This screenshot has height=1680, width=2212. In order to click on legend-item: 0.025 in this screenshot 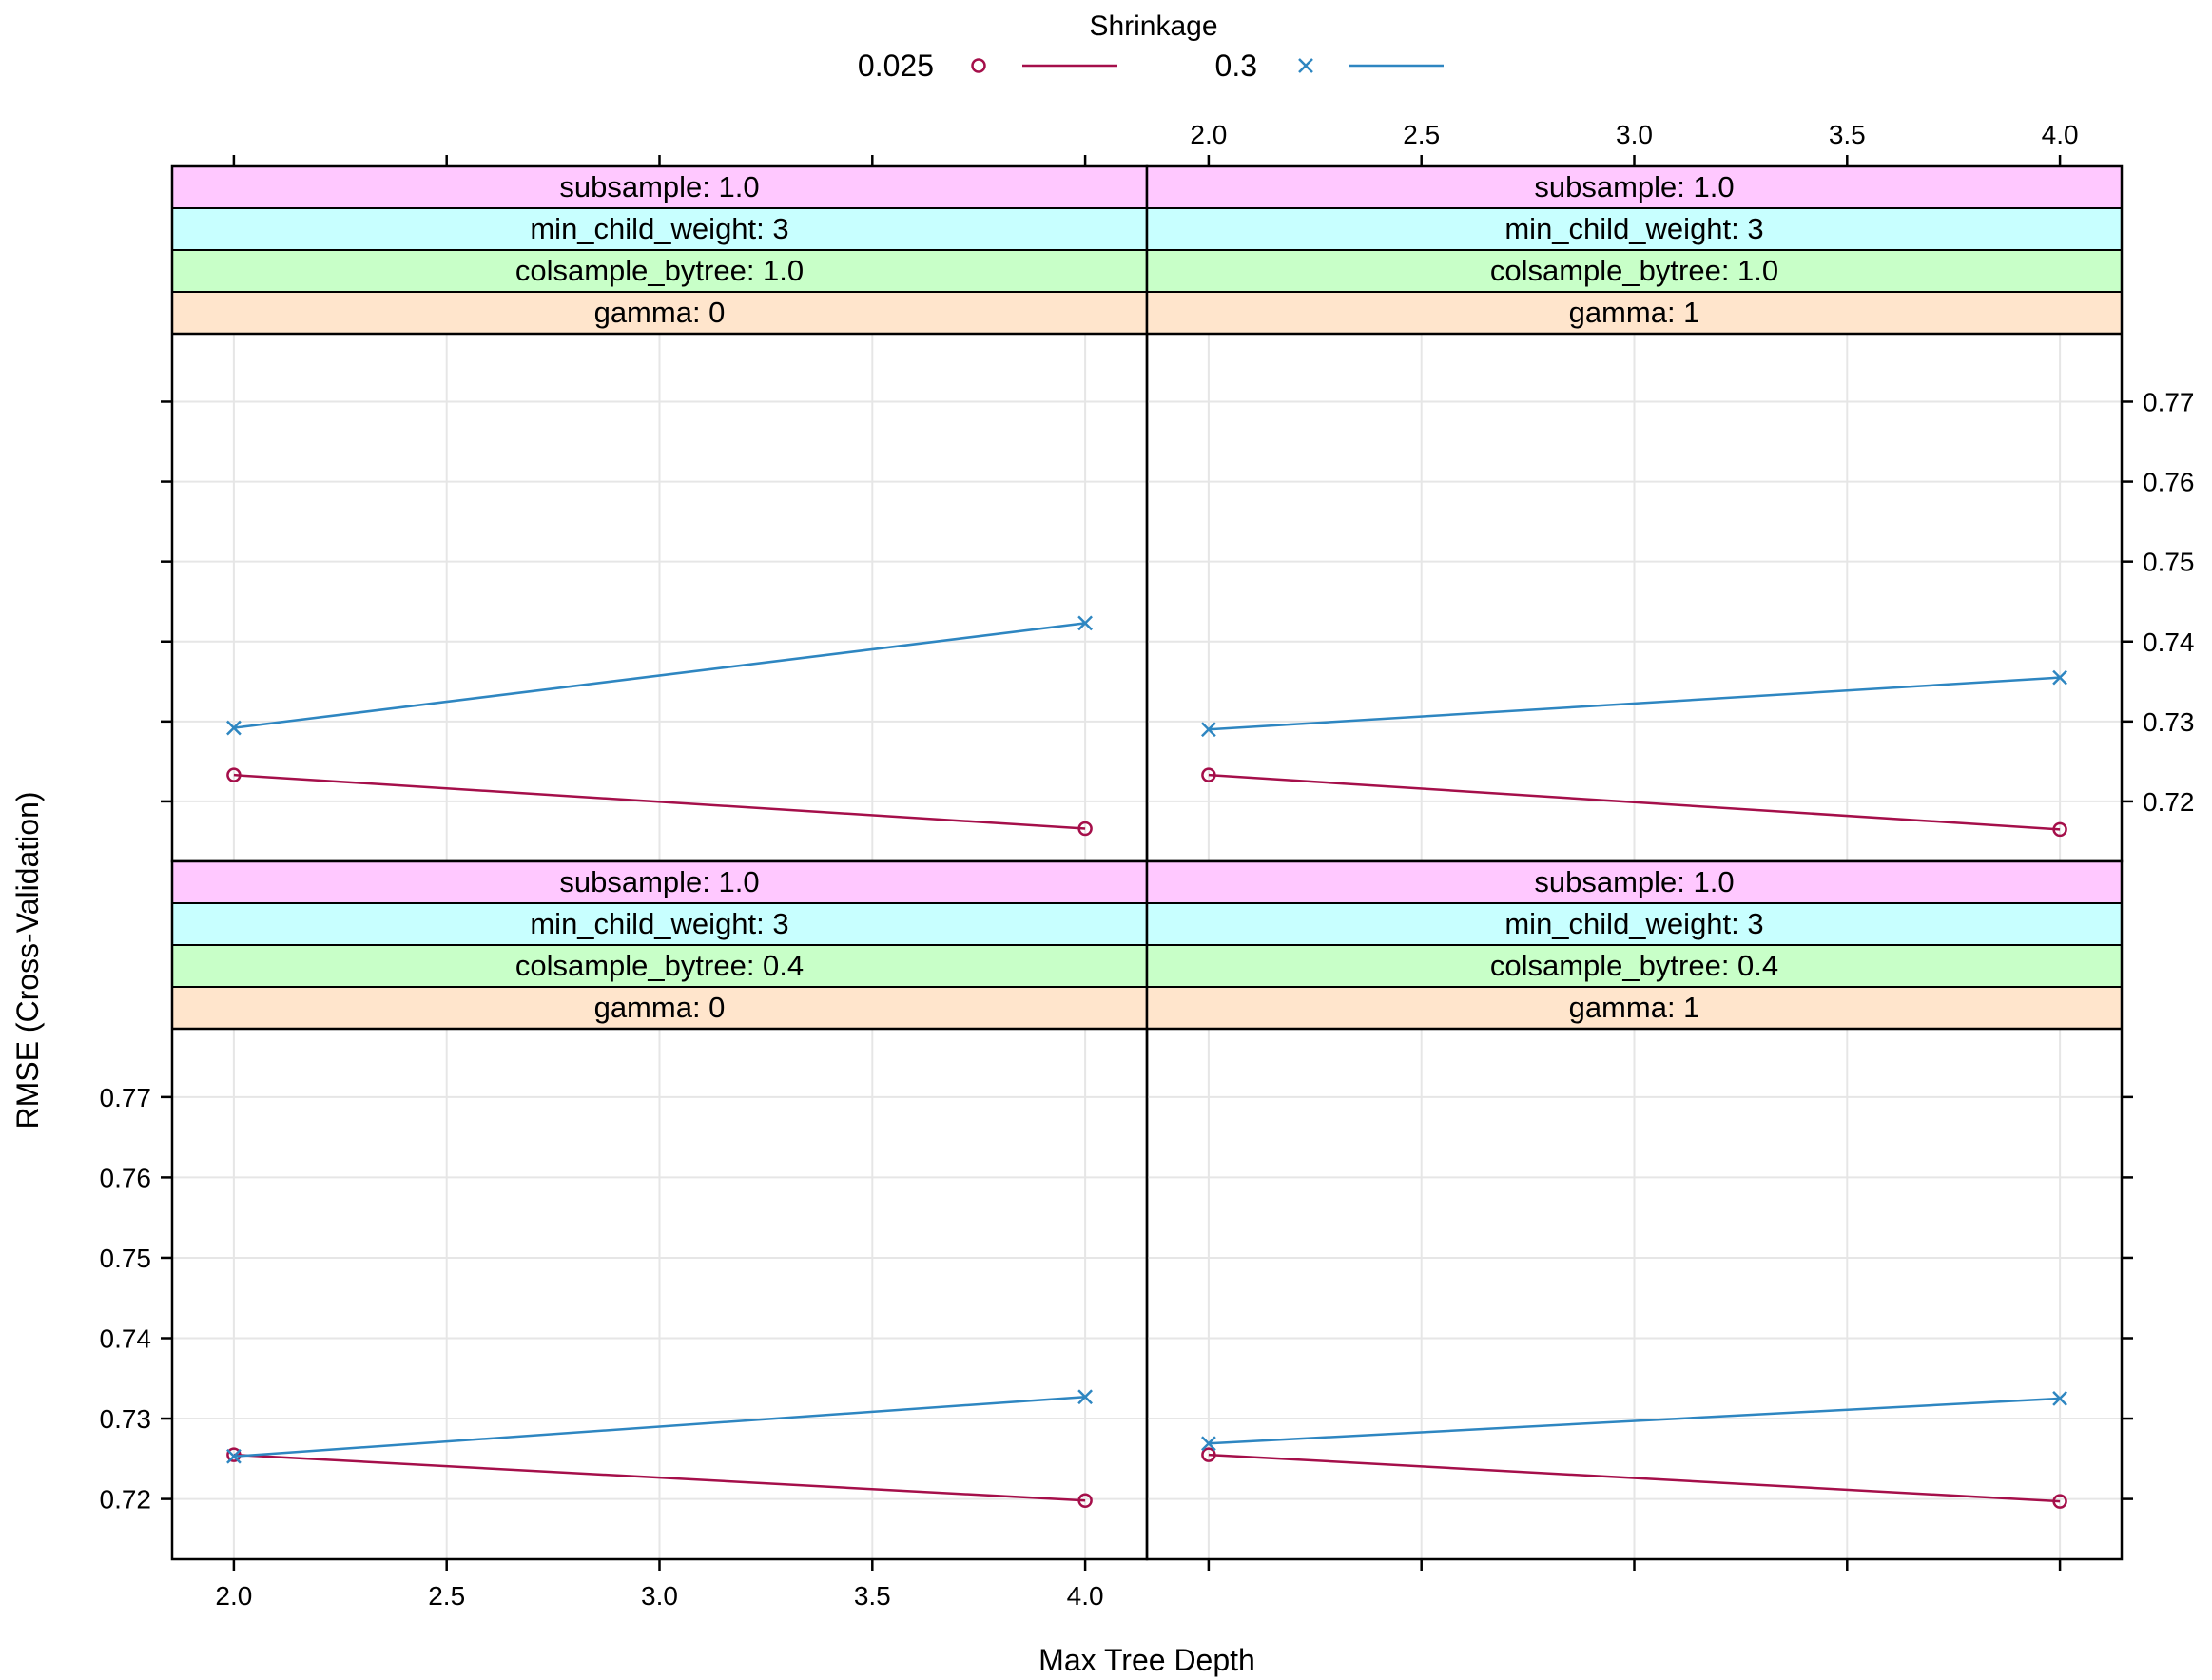, I will do `click(987, 65)`.